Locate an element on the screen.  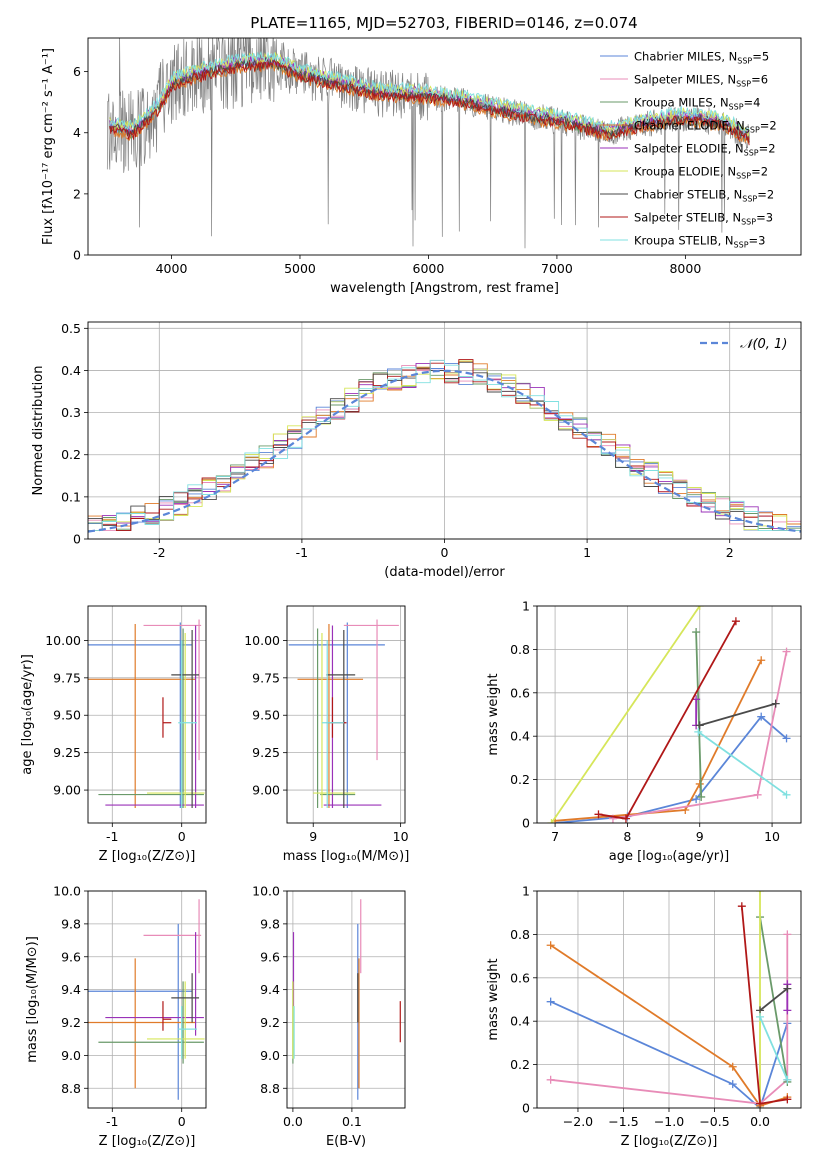
y-axis-label: mass [log₁₀(M/M⊙)] is located at coordinates (32, 999).